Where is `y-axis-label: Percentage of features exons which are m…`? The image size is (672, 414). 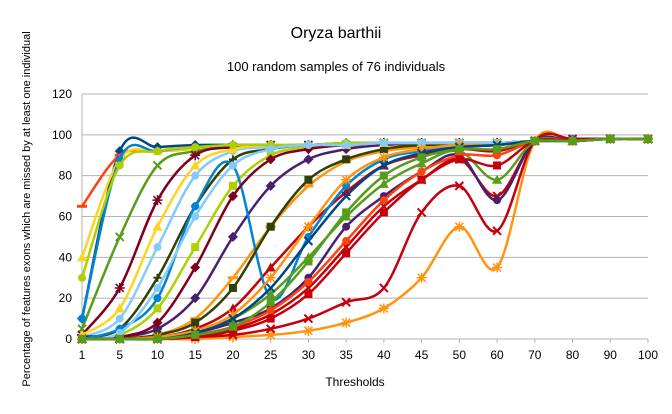
y-axis-label: Percentage of features exons which are m… is located at coordinates (27, 208).